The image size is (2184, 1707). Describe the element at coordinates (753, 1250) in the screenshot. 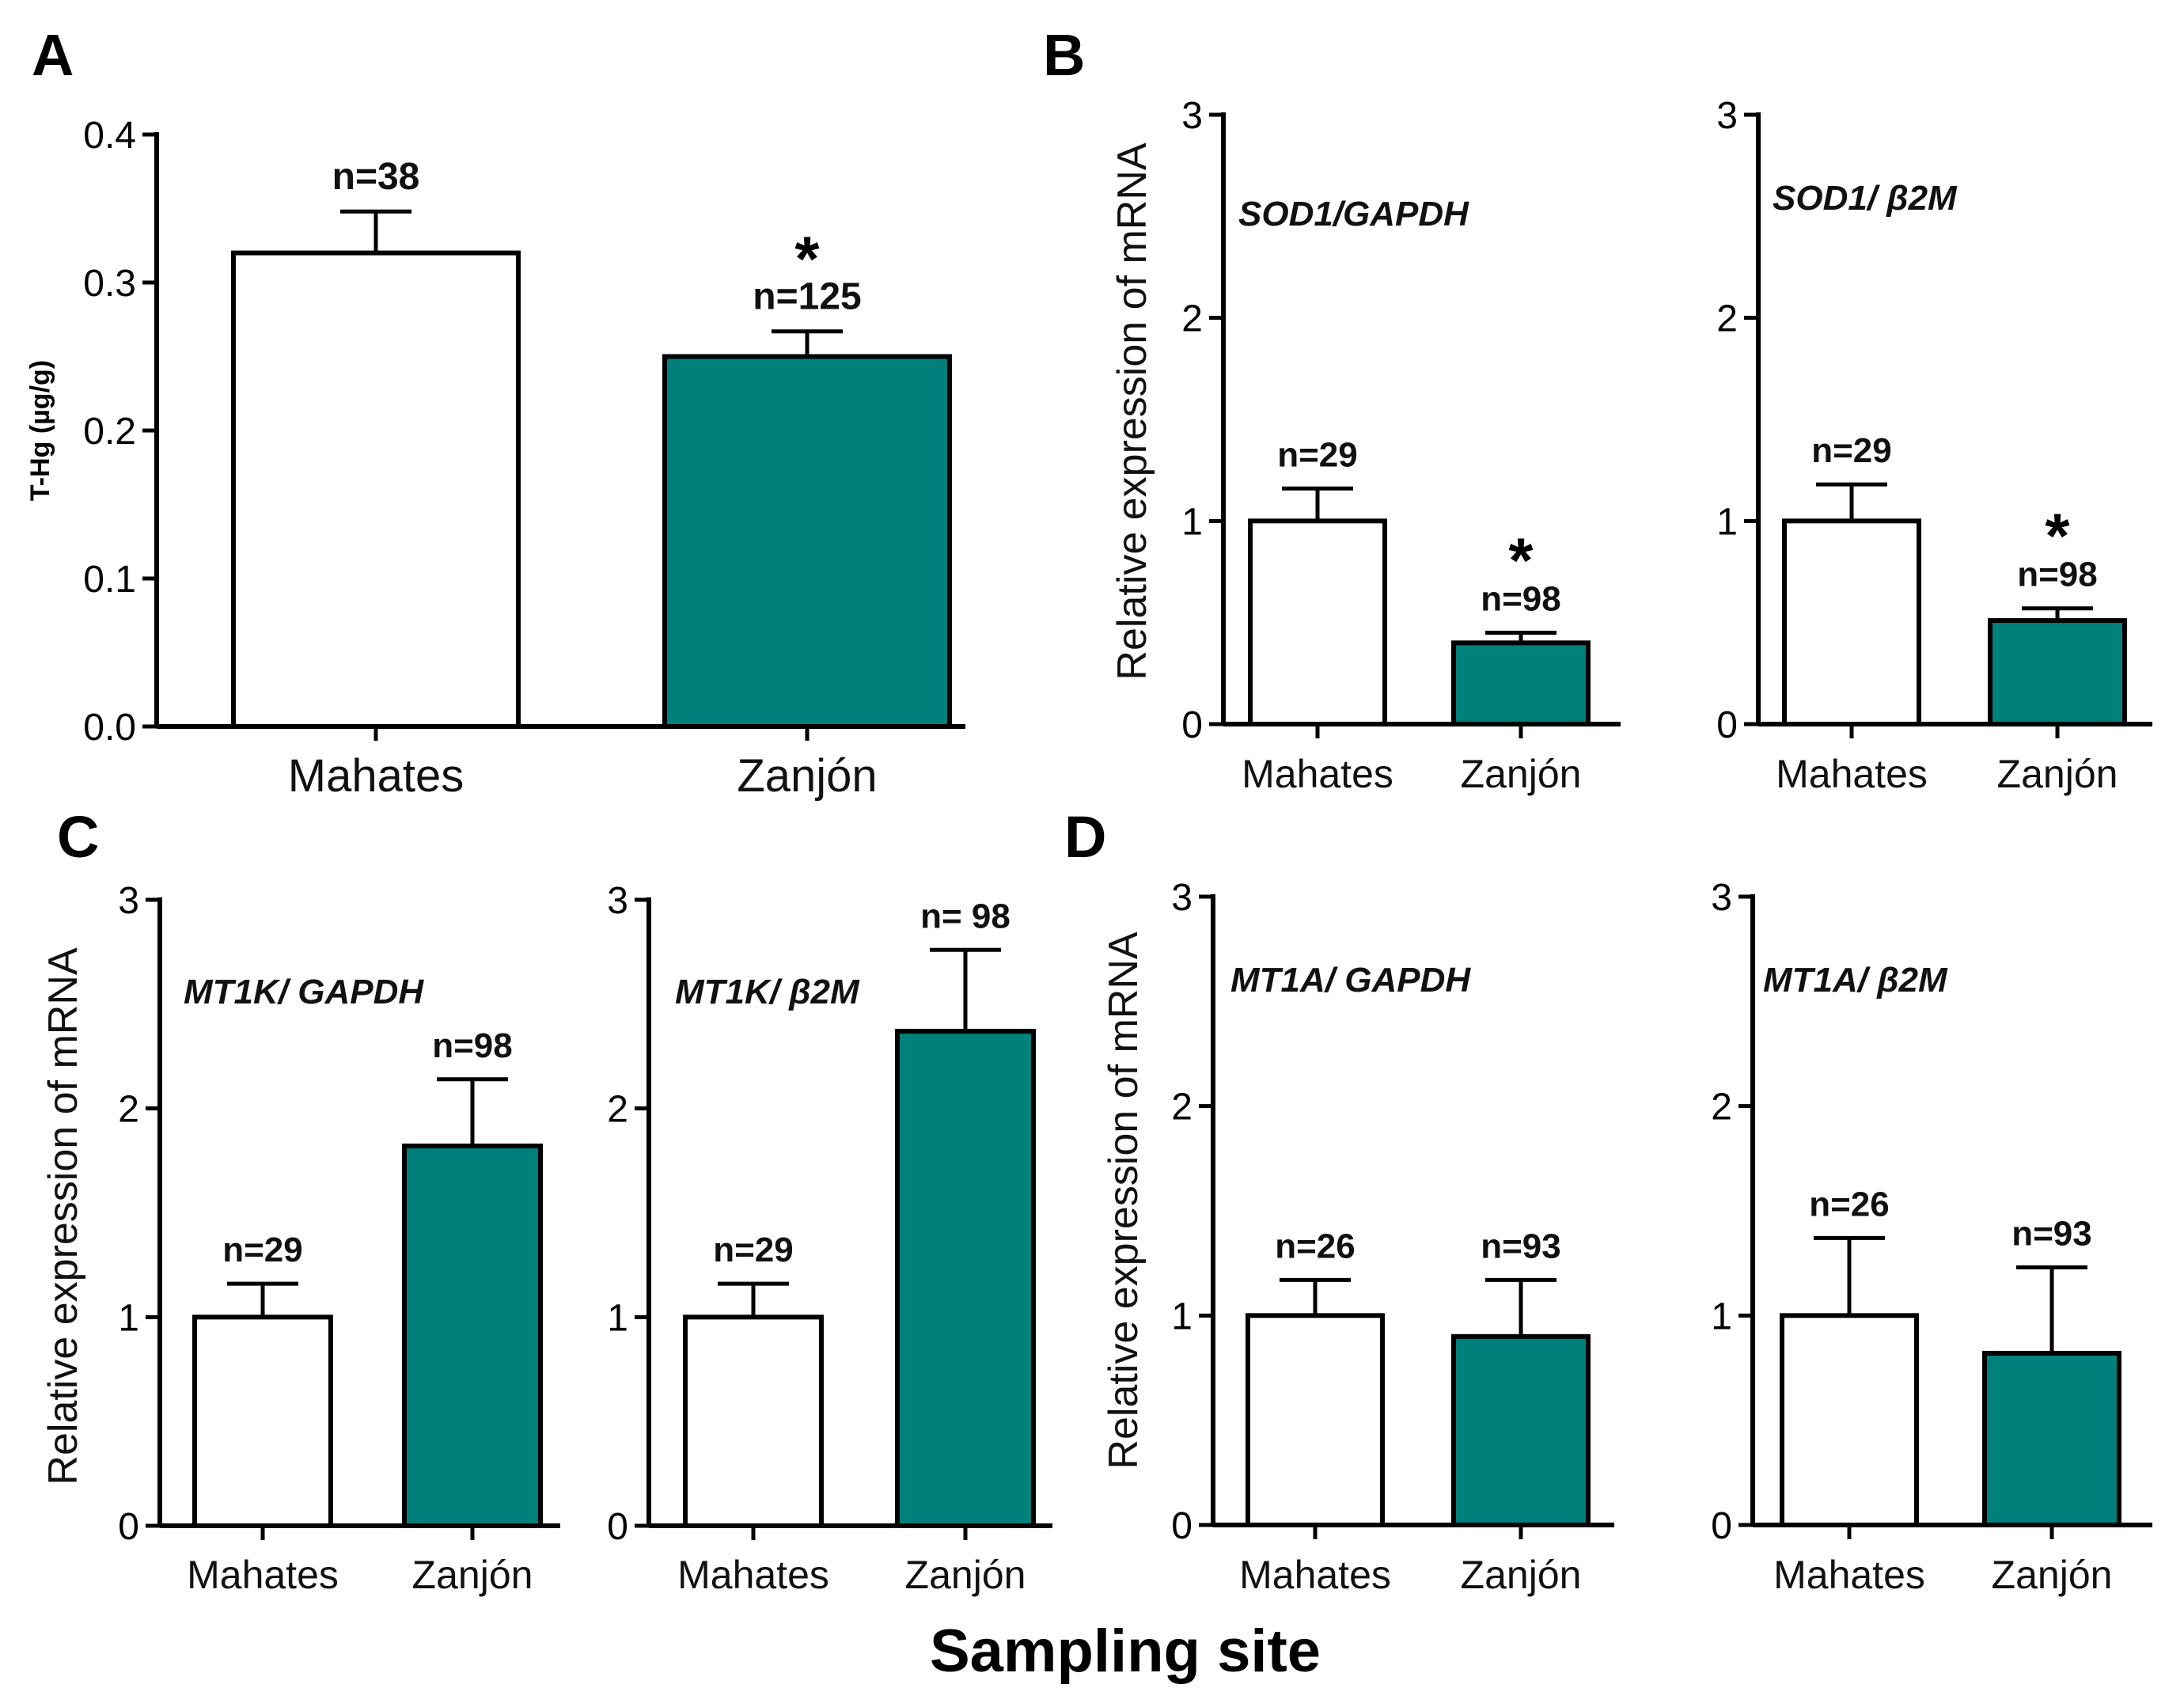

I see `chart-5-n-label: n=29` at that location.